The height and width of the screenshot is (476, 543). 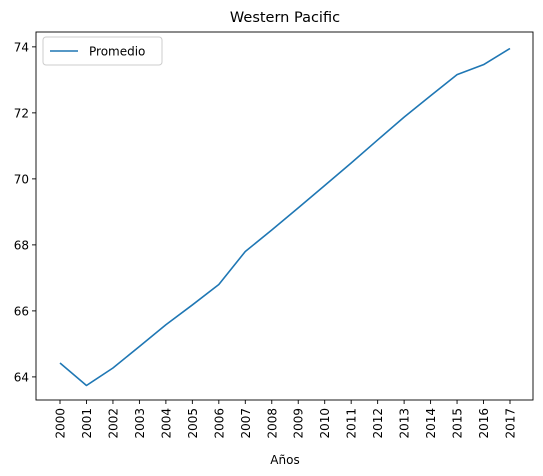 What do you see at coordinates (511, 423) in the screenshot?
I see `x-tick-label: 2017` at bounding box center [511, 423].